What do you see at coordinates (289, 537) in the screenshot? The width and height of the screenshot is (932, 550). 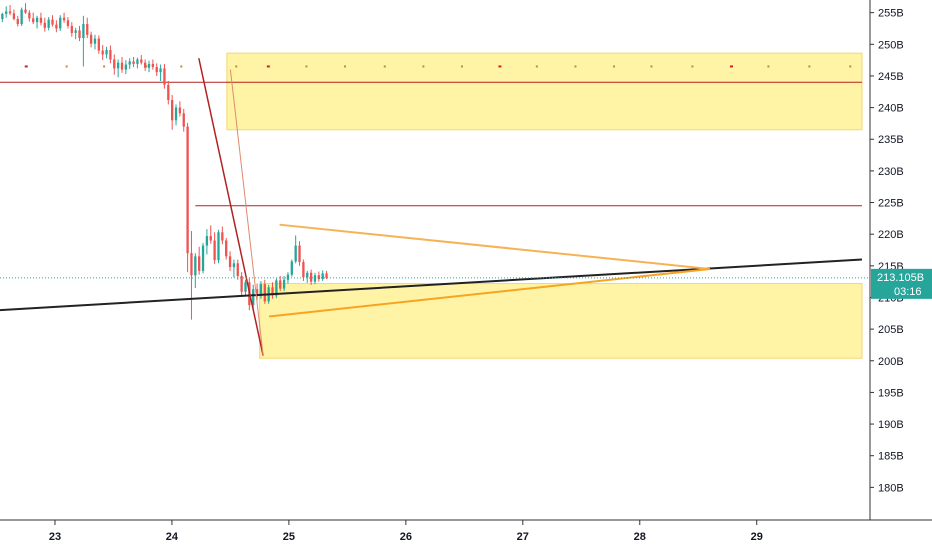 I see `x-tick-label: 25` at bounding box center [289, 537].